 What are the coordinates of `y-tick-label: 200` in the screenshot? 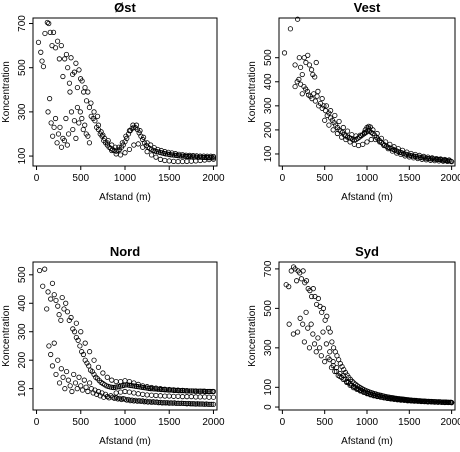 It's located at (22, 359).